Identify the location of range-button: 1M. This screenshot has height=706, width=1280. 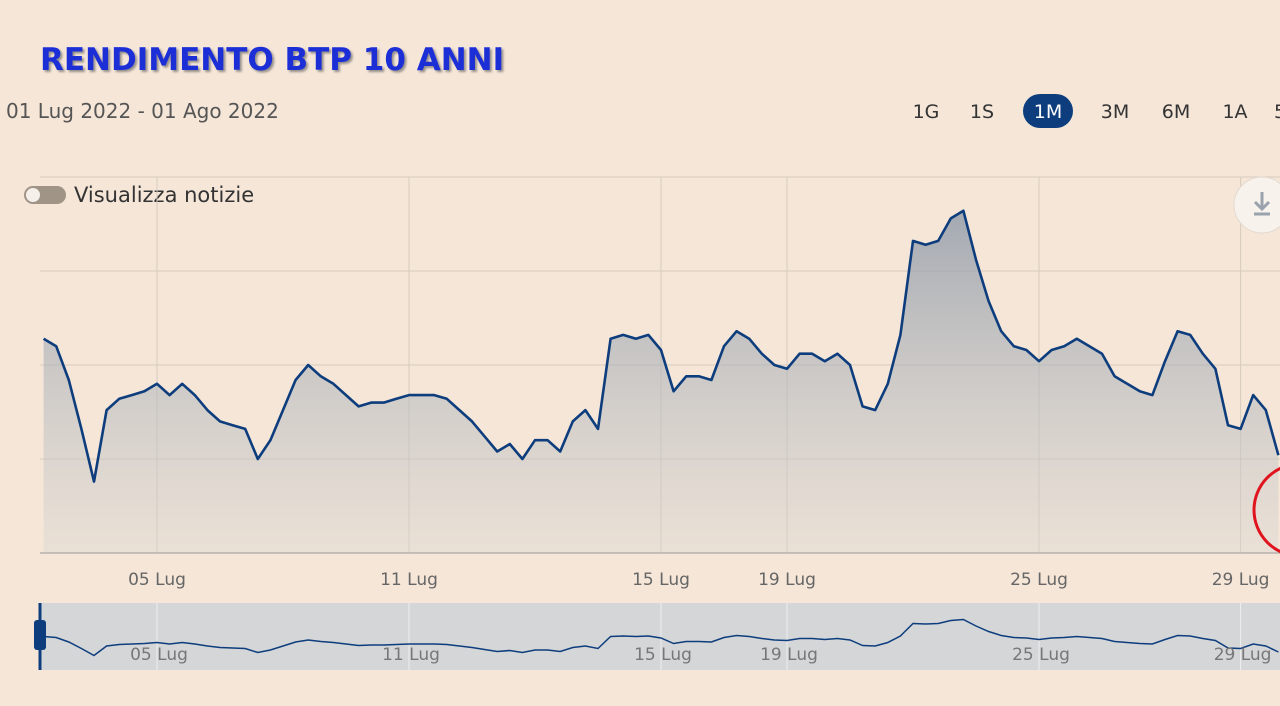
(1048, 112).